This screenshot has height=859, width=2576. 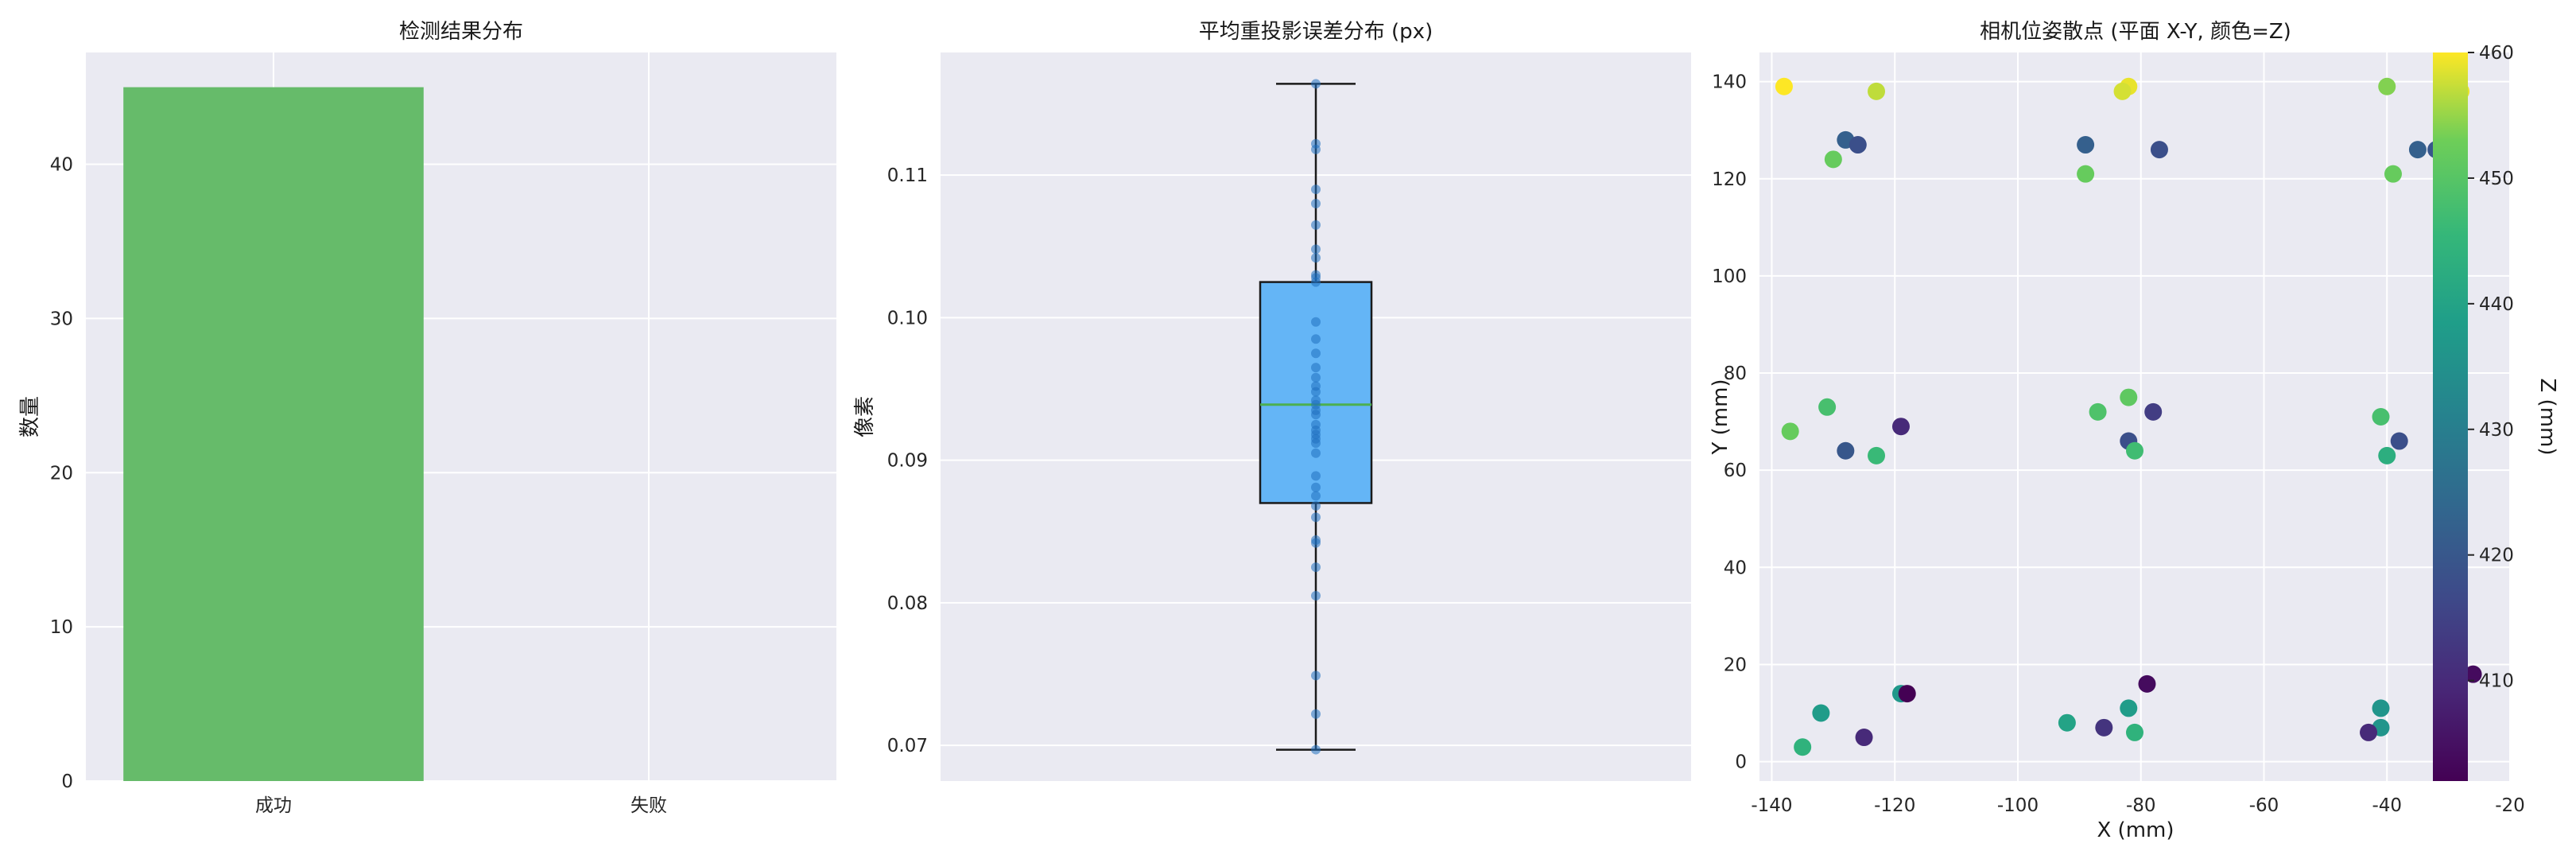 What do you see at coordinates (908, 746) in the screenshot?
I see `box-plot-y-tick-label: 0.07` at bounding box center [908, 746].